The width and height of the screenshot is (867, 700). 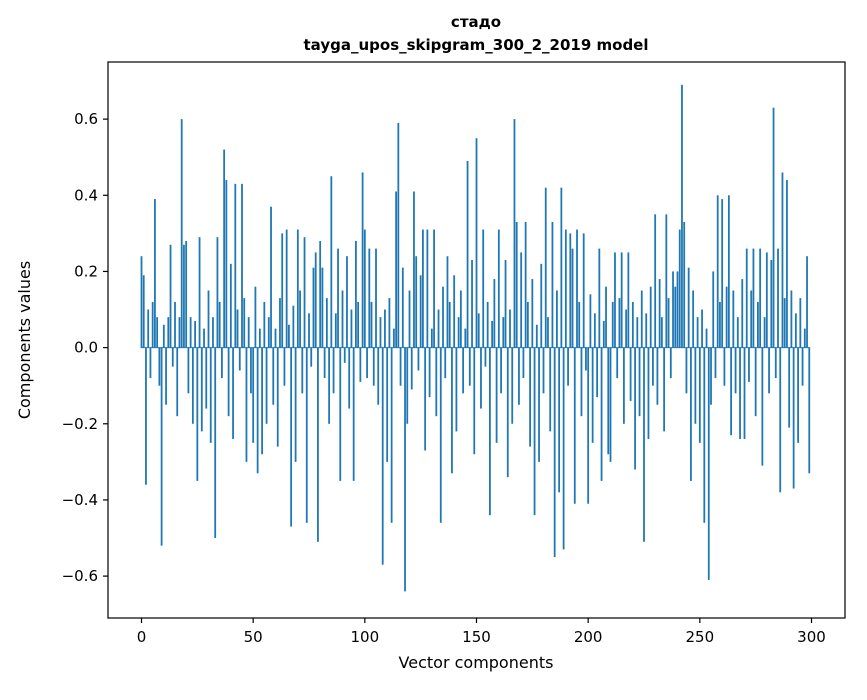 I want to click on y-tick-label: 0.6, so click(x=86, y=119).